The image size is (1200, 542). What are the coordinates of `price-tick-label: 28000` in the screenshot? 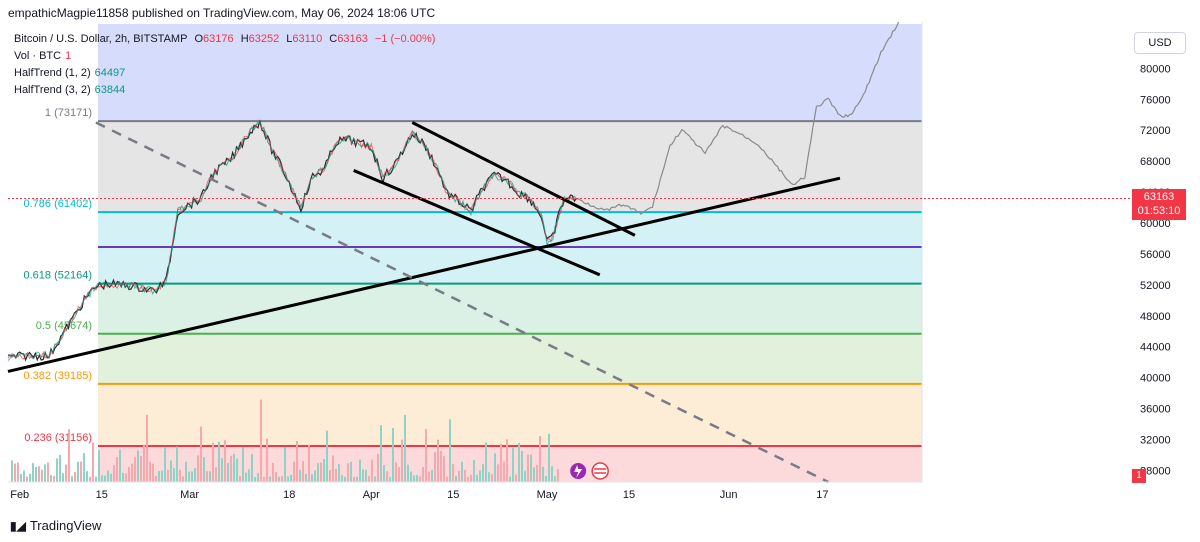 It's located at (1155, 471).